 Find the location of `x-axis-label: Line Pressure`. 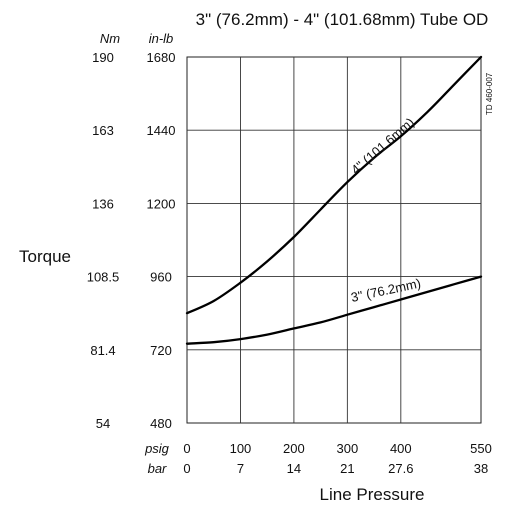

x-axis-label: Line Pressure is located at coordinates (372, 494).